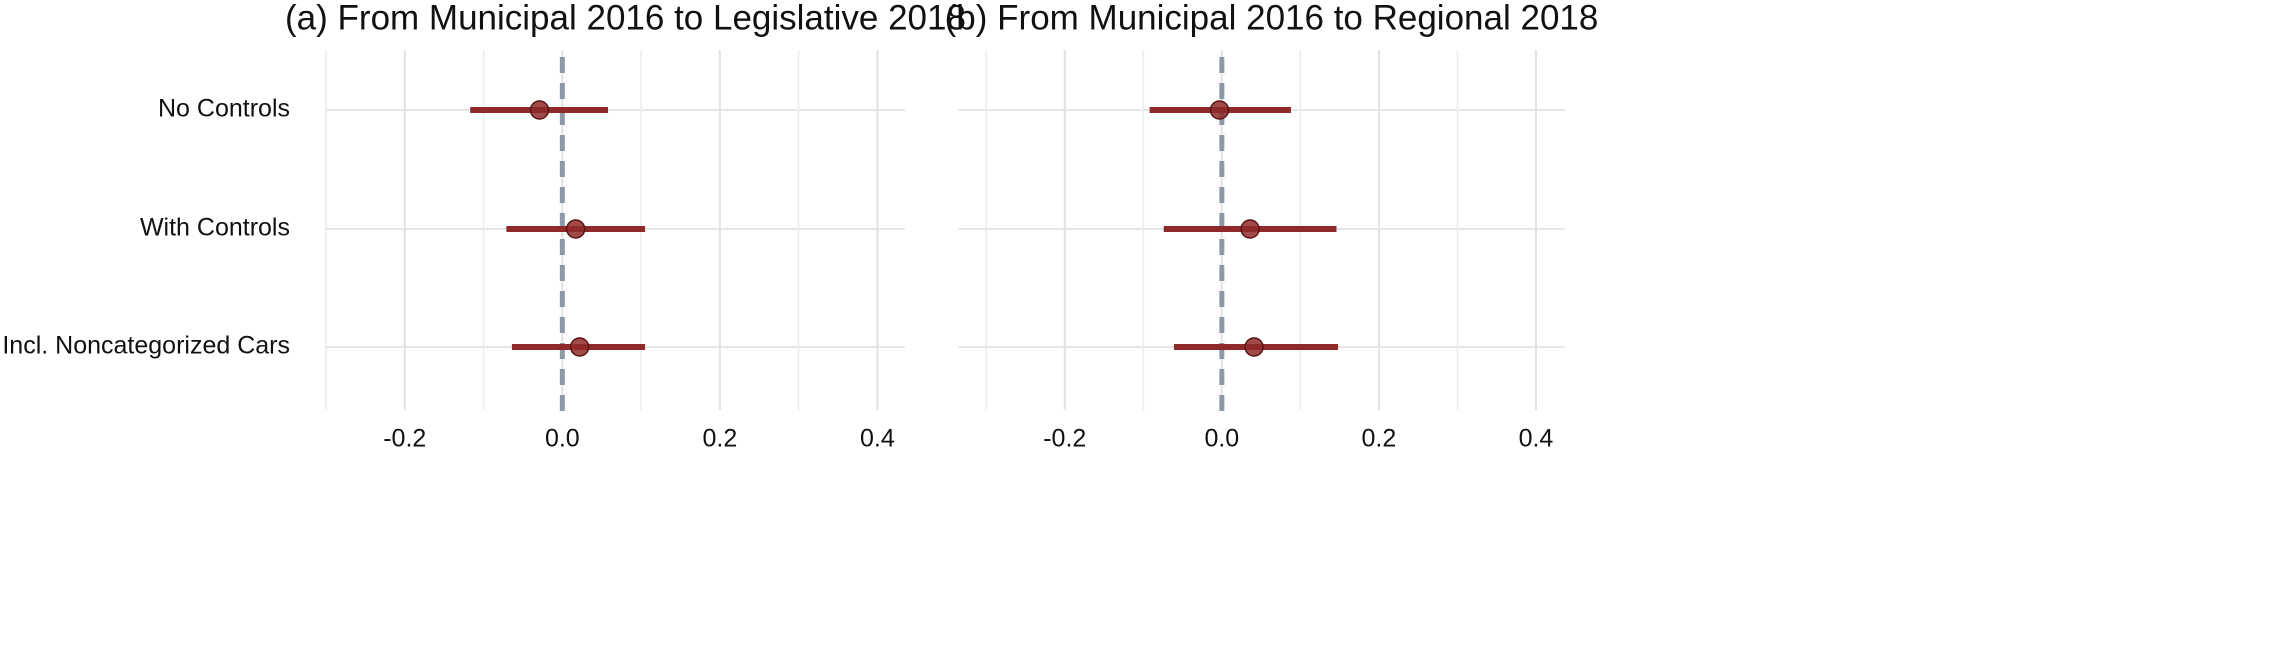 The width and height of the screenshot is (2277, 652). What do you see at coordinates (1272, 18) in the screenshot?
I see `chart-title: (b) From Municipal 2016 to Regional 2018` at bounding box center [1272, 18].